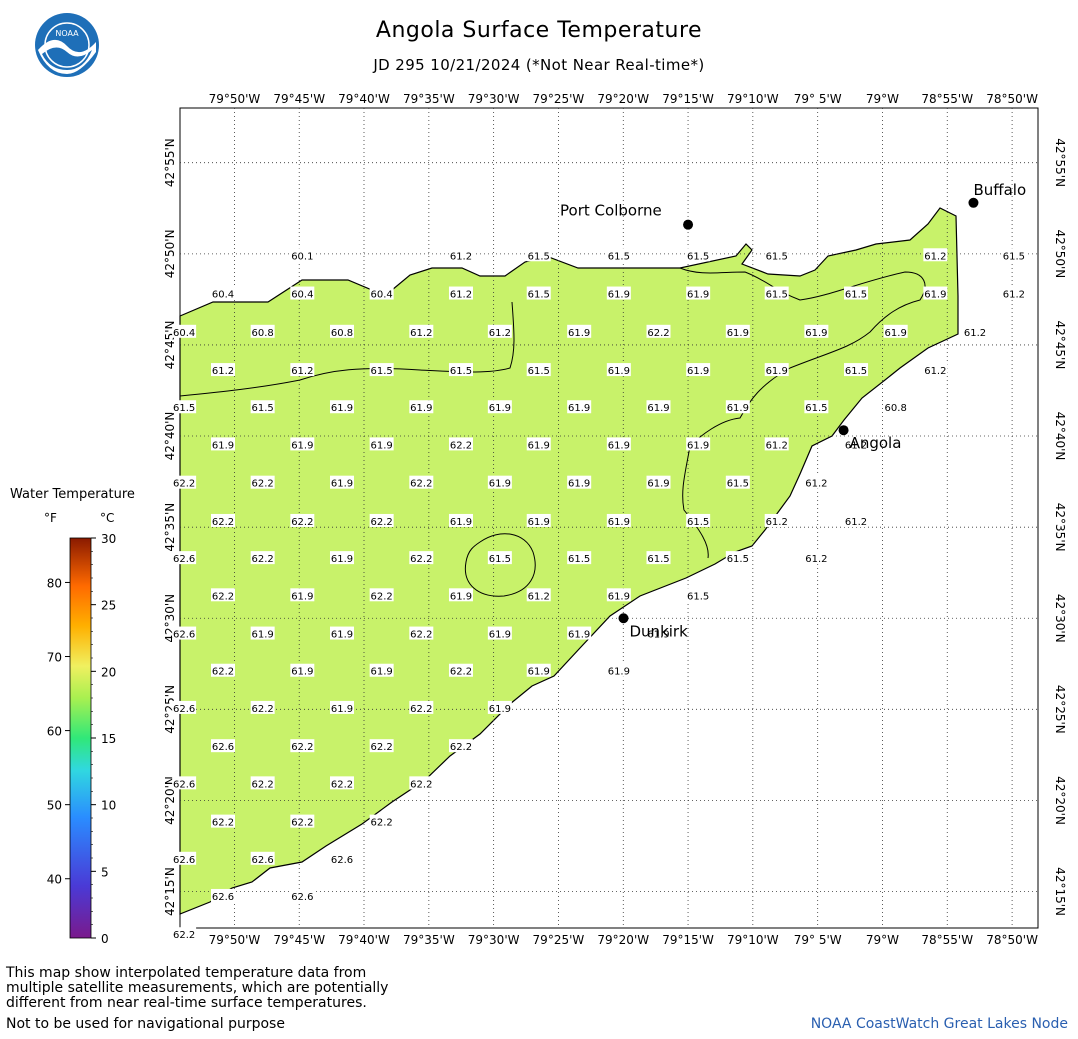 This screenshot has width=1078, height=1039. Describe the element at coordinates (299, 940) in the screenshot. I see `longitude-label-bottom: 79°45'W` at that location.